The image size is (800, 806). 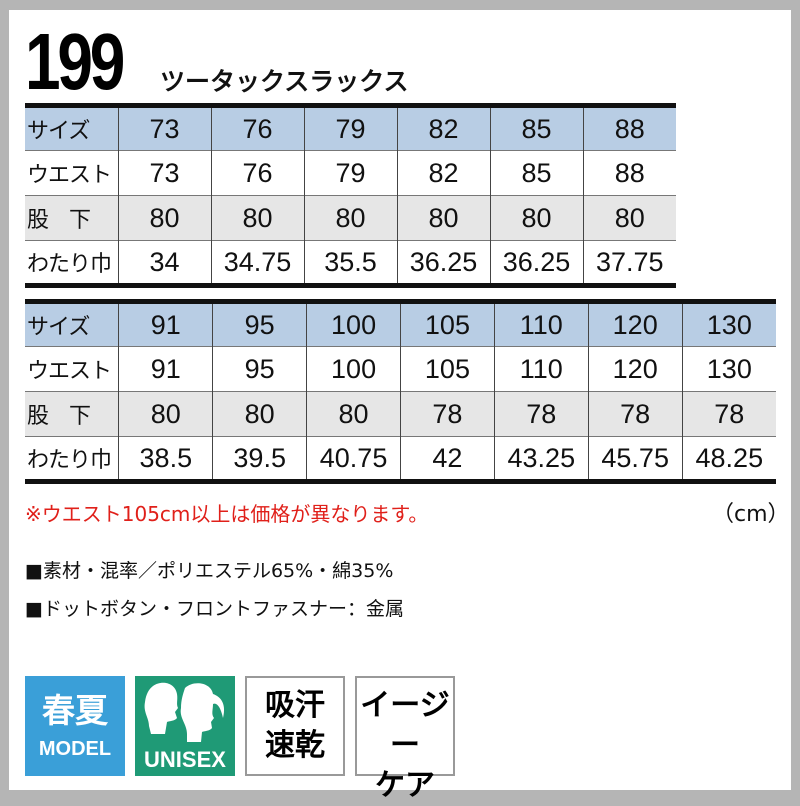 What do you see at coordinates (629, 263) in the screenshot?
I see `table-cell: 37.75` at bounding box center [629, 263].